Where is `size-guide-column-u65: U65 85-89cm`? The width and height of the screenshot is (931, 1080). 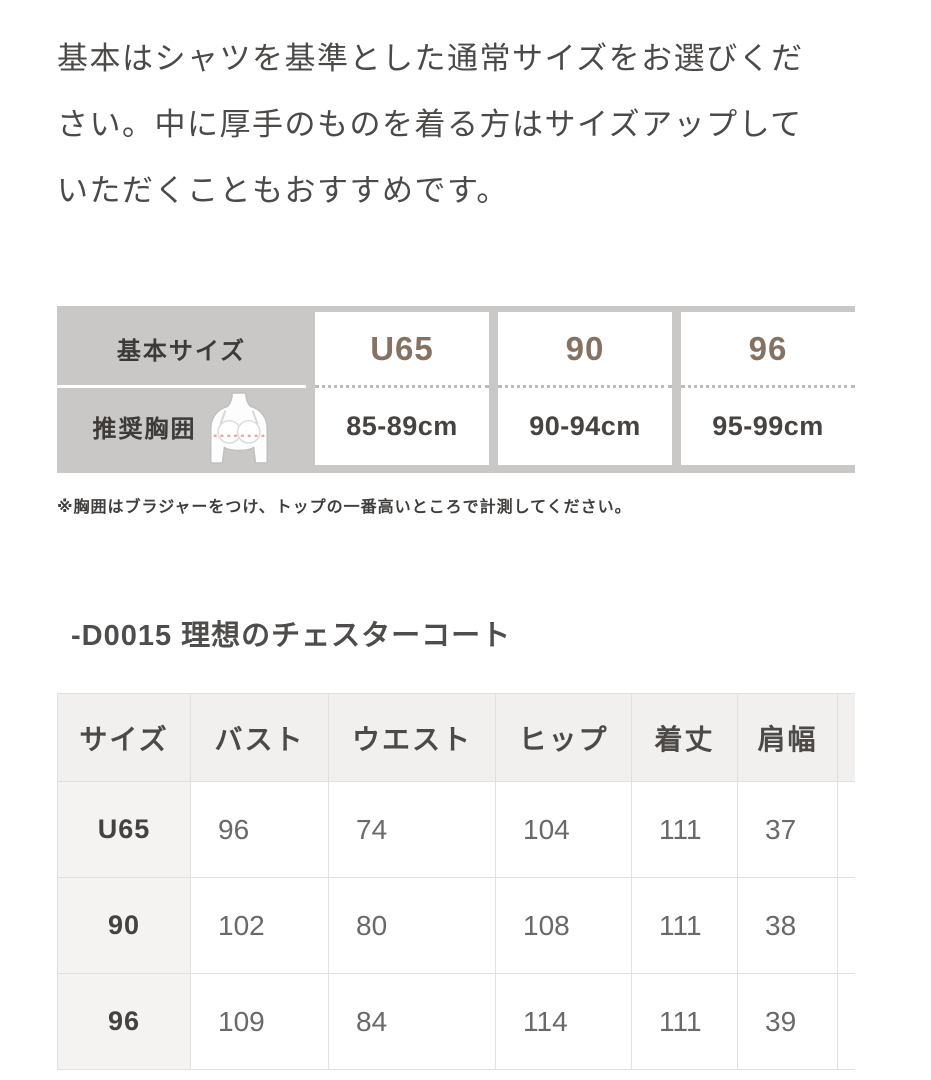
size-guide-column-u65: U65 85-89cm is located at coordinates (402, 388).